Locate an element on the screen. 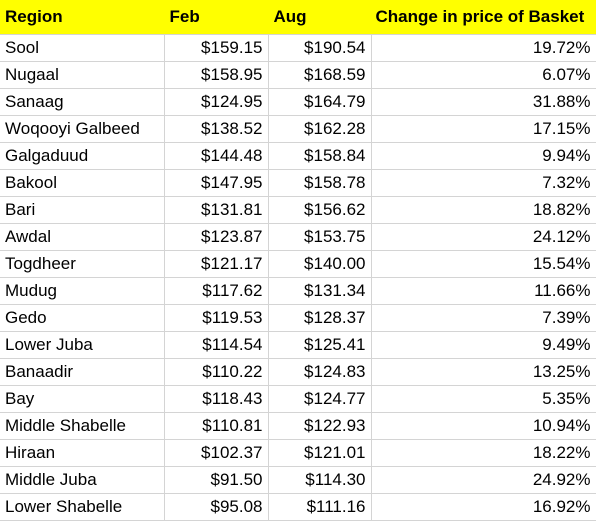  cell-aug: $162.28 is located at coordinates (320, 129).